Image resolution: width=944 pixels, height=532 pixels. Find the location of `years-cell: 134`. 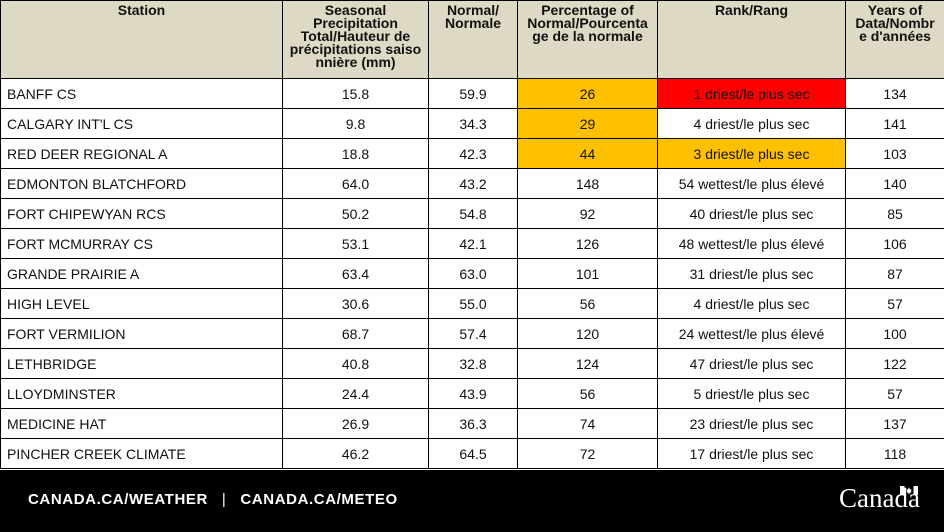

years-cell: 134 is located at coordinates (894, 93).